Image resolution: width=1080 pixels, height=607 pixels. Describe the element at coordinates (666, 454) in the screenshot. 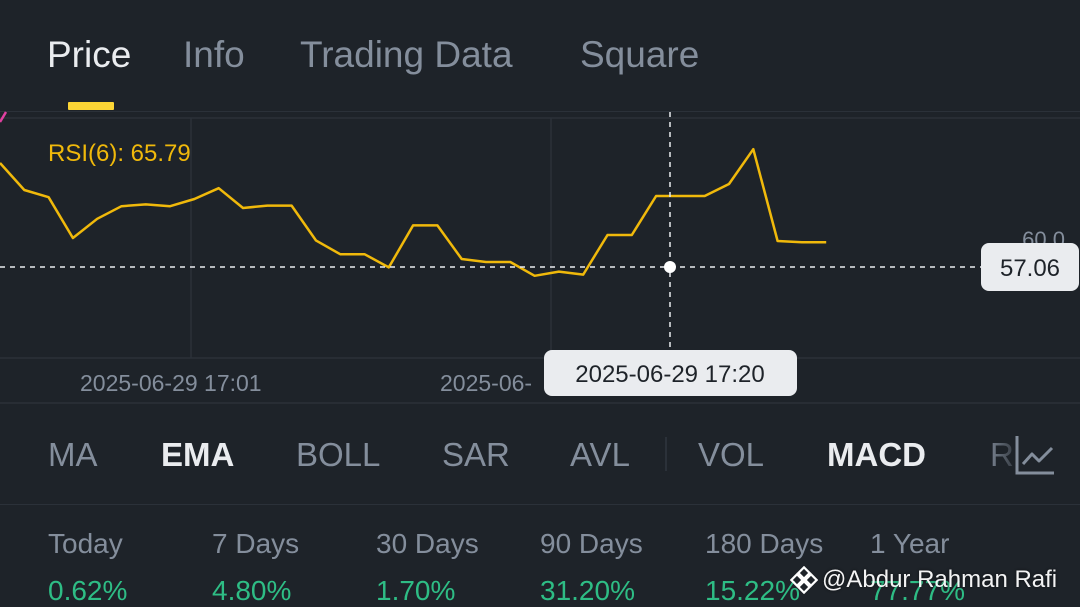

I see `indicator-separator` at that location.